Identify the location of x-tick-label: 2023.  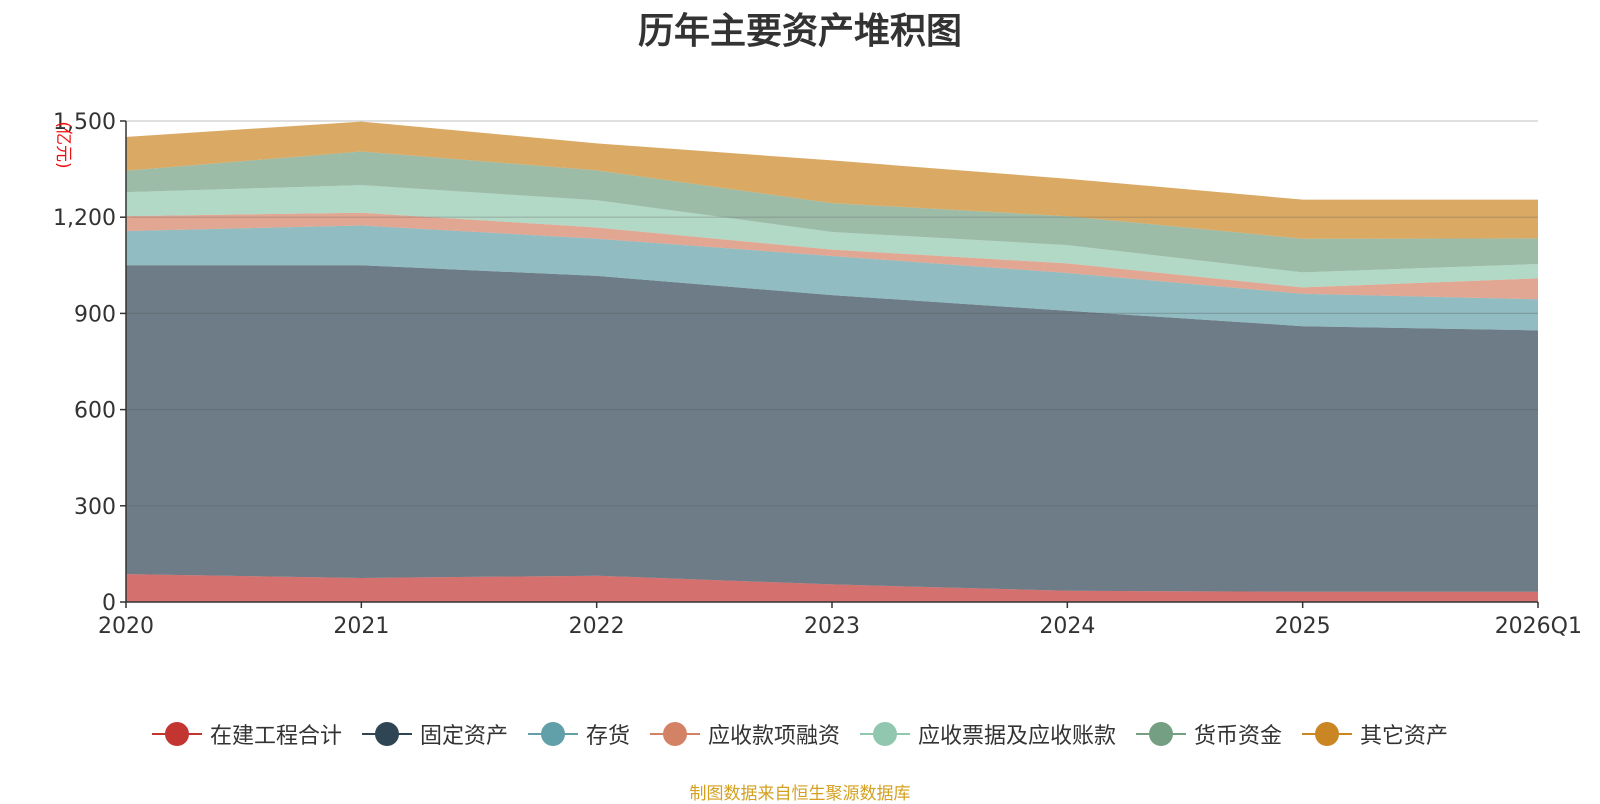
(832, 626).